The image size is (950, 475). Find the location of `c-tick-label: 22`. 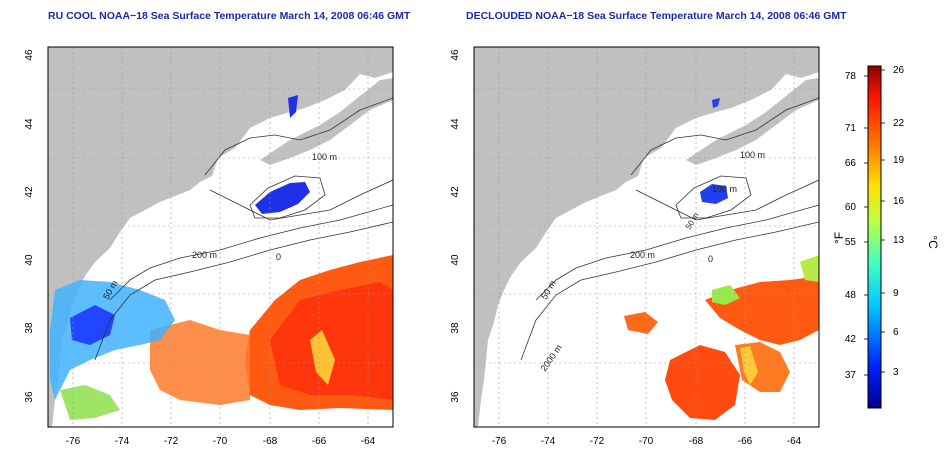

c-tick-label: 22 is located at coordinates (899, 123).